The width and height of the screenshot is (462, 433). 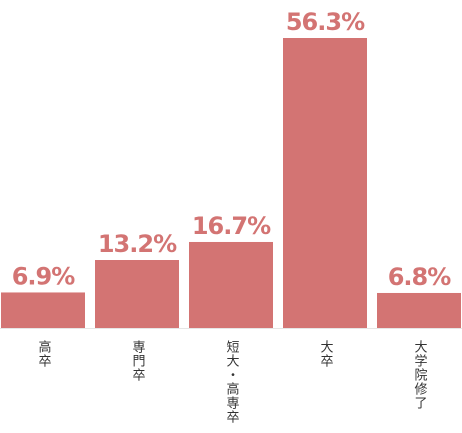 I want to click on x-tick-label: 短大・高専卒, so click(x=232, y=382).